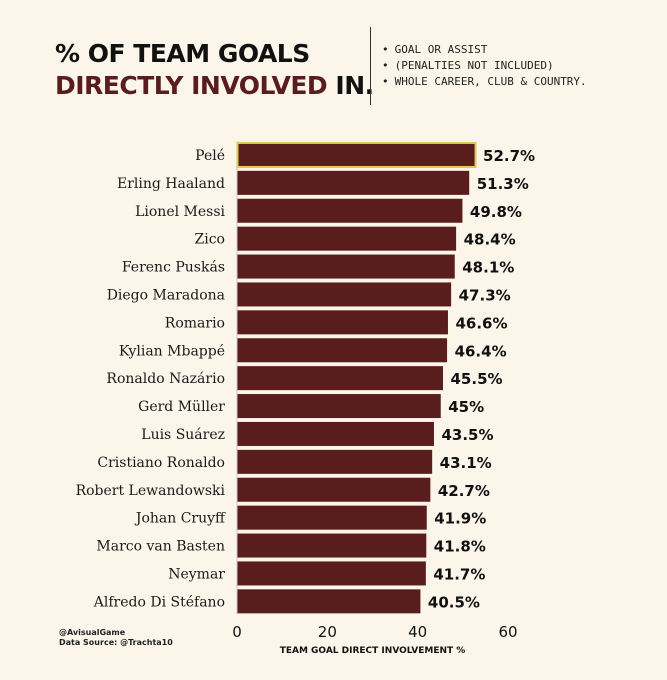 The image size is (667, 680). I want to click on value-label: 45.5%, so click(477, 379).